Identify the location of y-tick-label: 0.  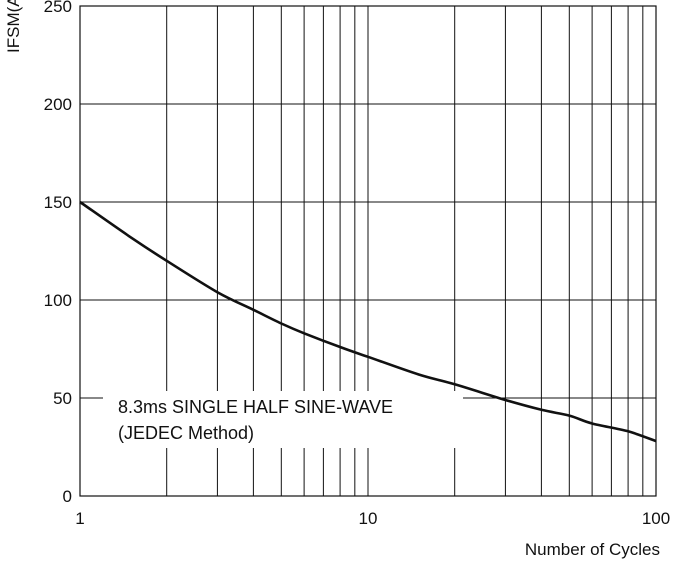
(67, 496).